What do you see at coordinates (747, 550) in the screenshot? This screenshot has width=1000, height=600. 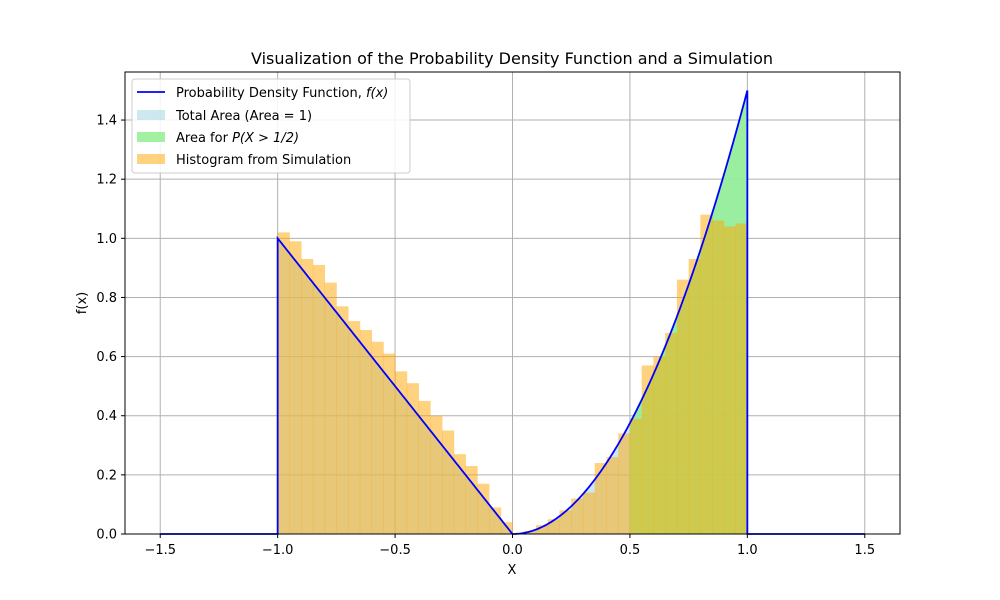 I see `x-tick-label-5: 1.0` at bounding box center [747, 550].